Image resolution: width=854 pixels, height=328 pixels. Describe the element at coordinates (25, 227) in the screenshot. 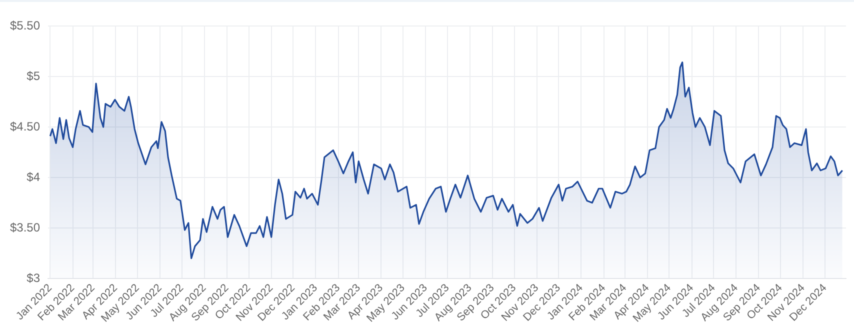

I see `y-tick-label: $3.50` at that location.